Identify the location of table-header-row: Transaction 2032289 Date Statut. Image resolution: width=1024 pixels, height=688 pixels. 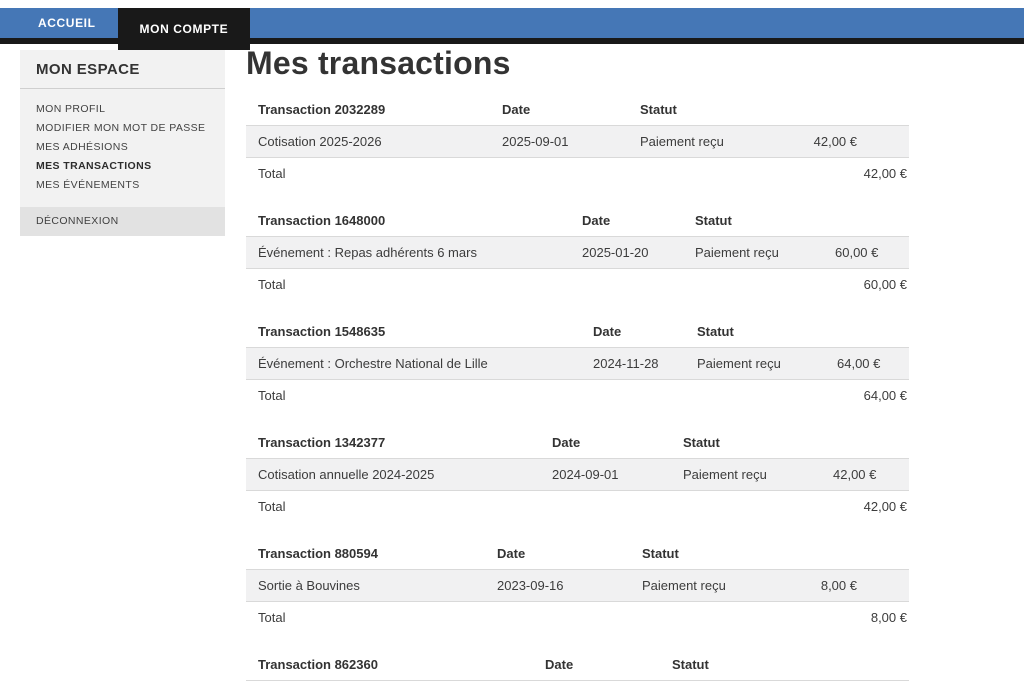
(577, 110).